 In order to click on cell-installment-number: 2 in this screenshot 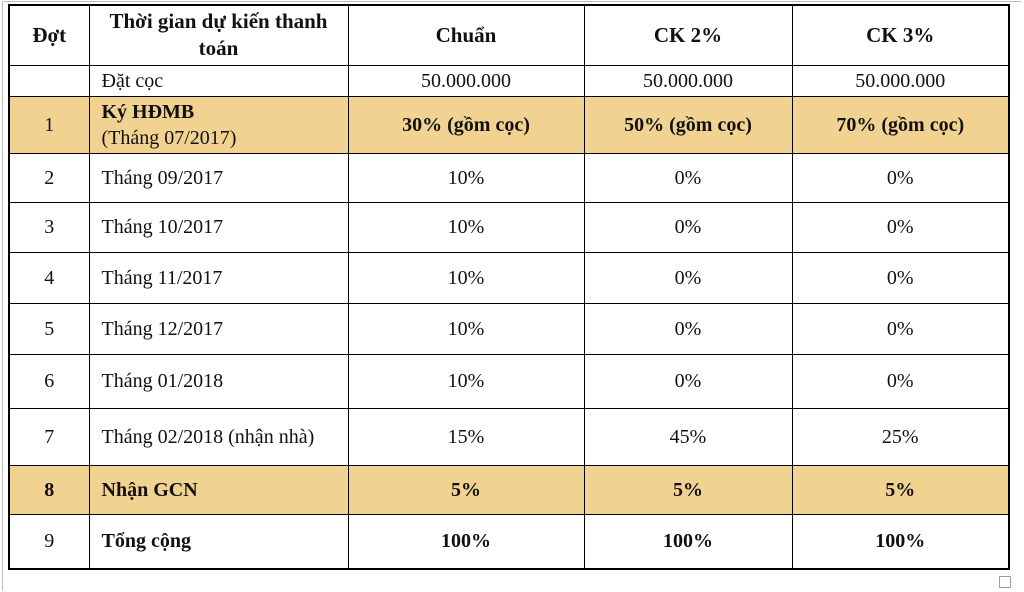, I will do `click(49, 177)`.